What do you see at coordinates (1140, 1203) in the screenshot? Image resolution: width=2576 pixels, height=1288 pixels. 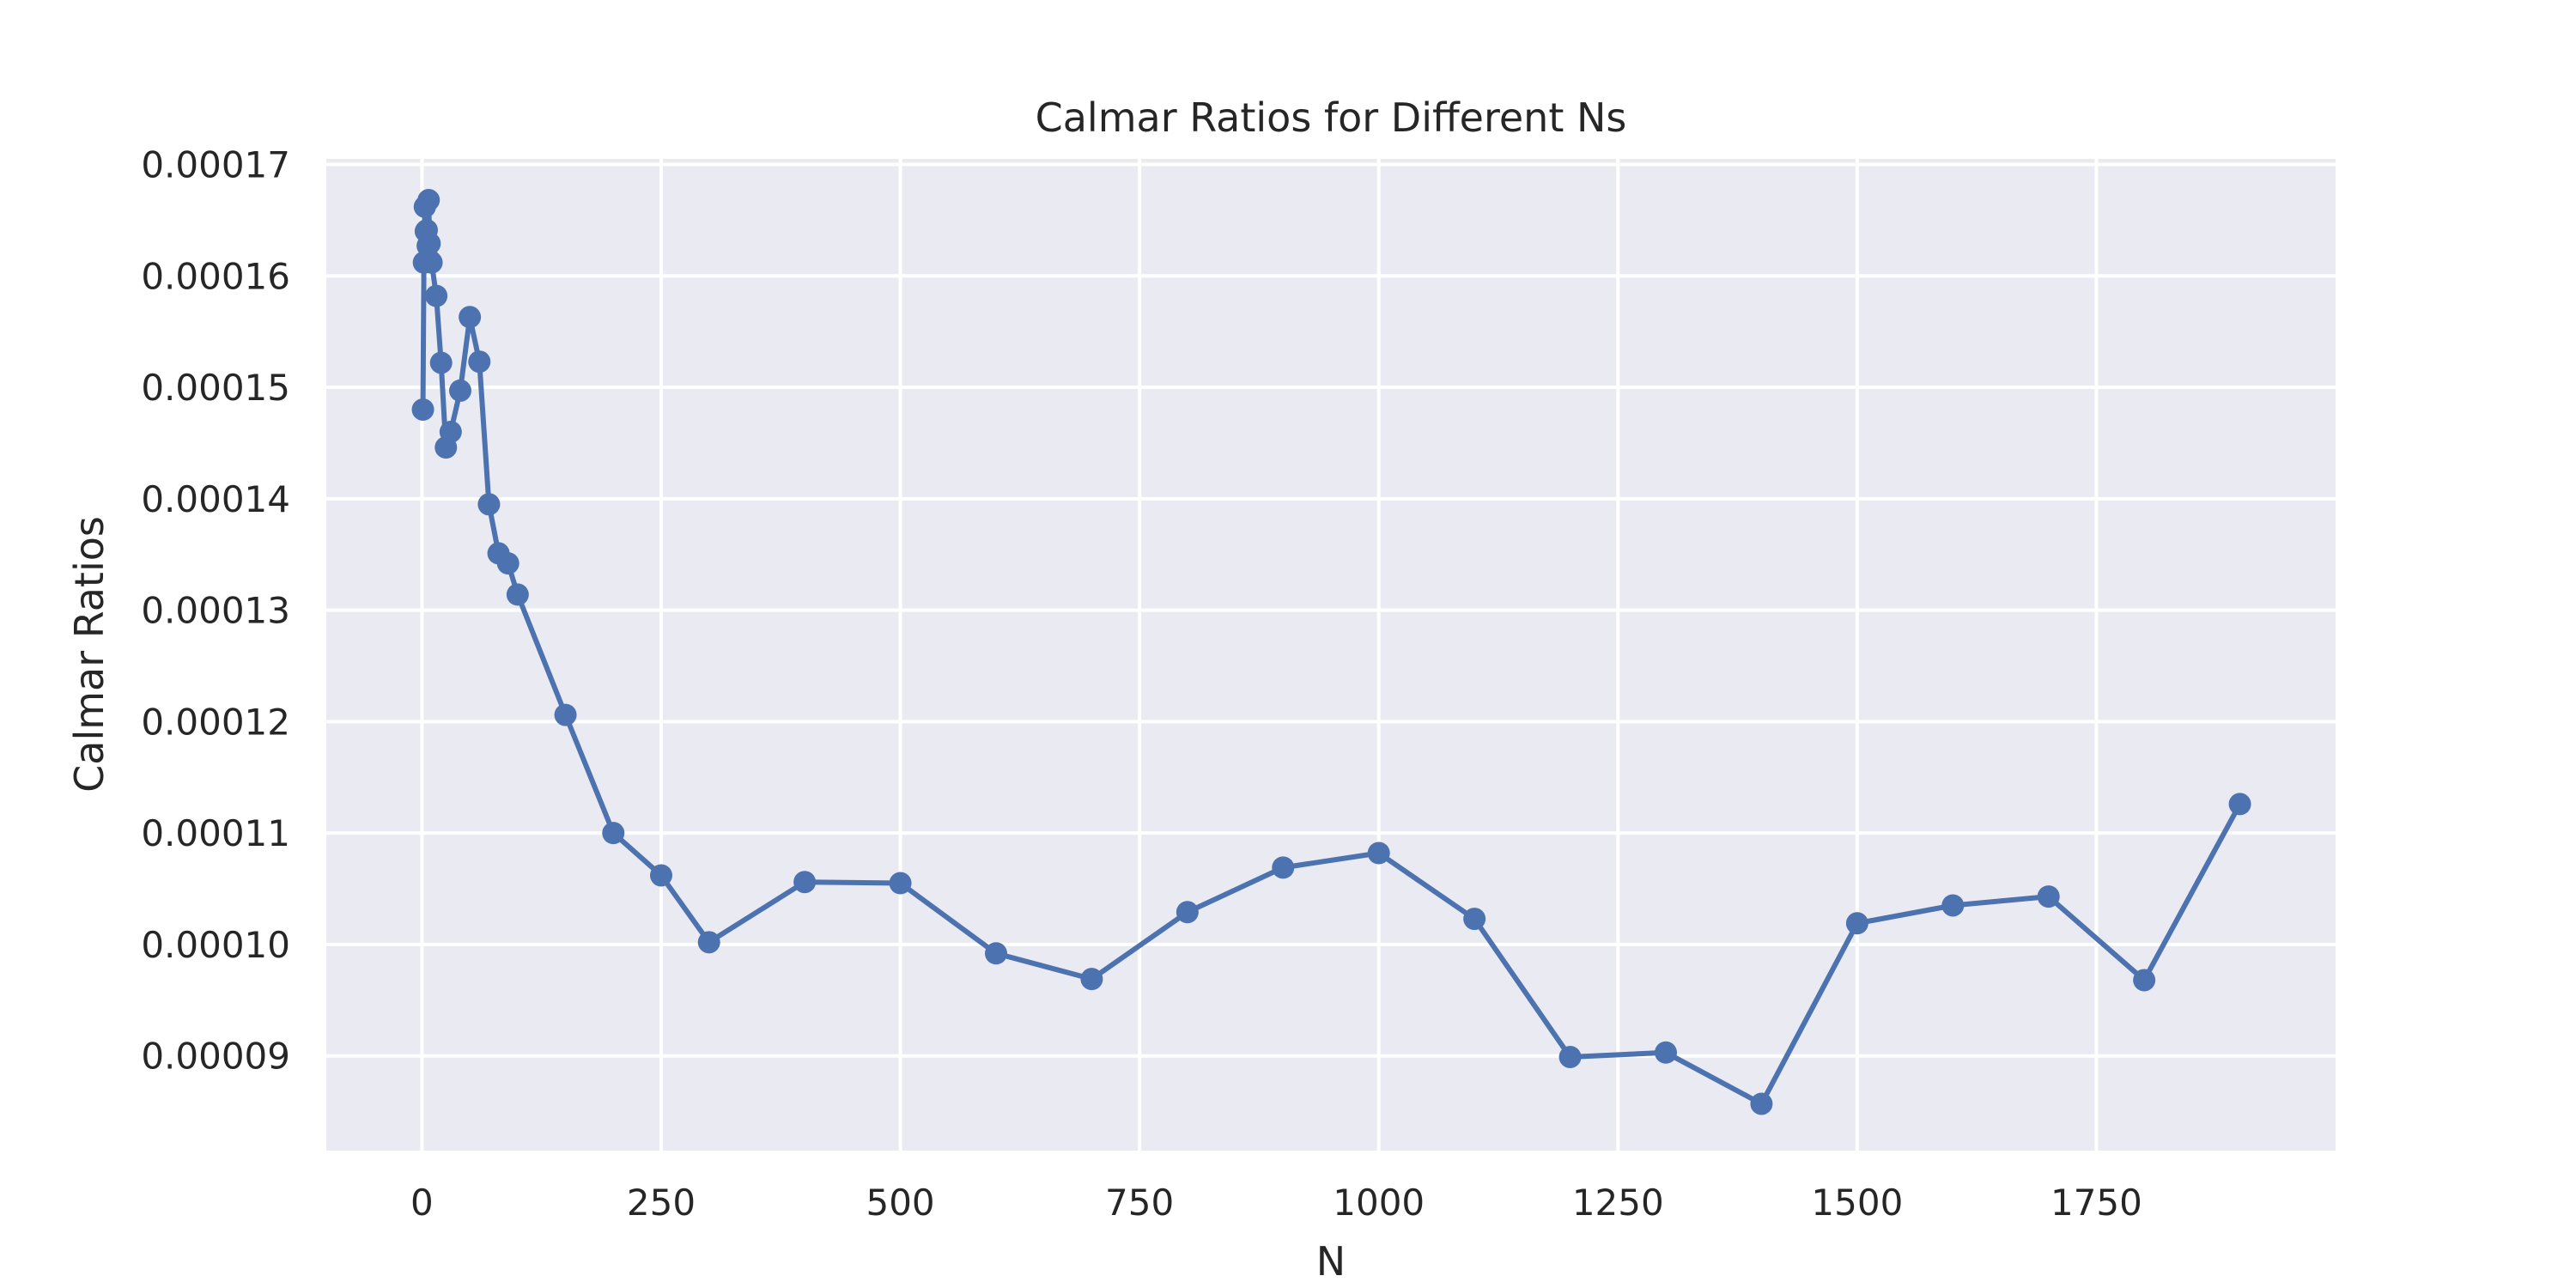 I see `x-tick-label: 750` at bounding box center [1140, 1203].